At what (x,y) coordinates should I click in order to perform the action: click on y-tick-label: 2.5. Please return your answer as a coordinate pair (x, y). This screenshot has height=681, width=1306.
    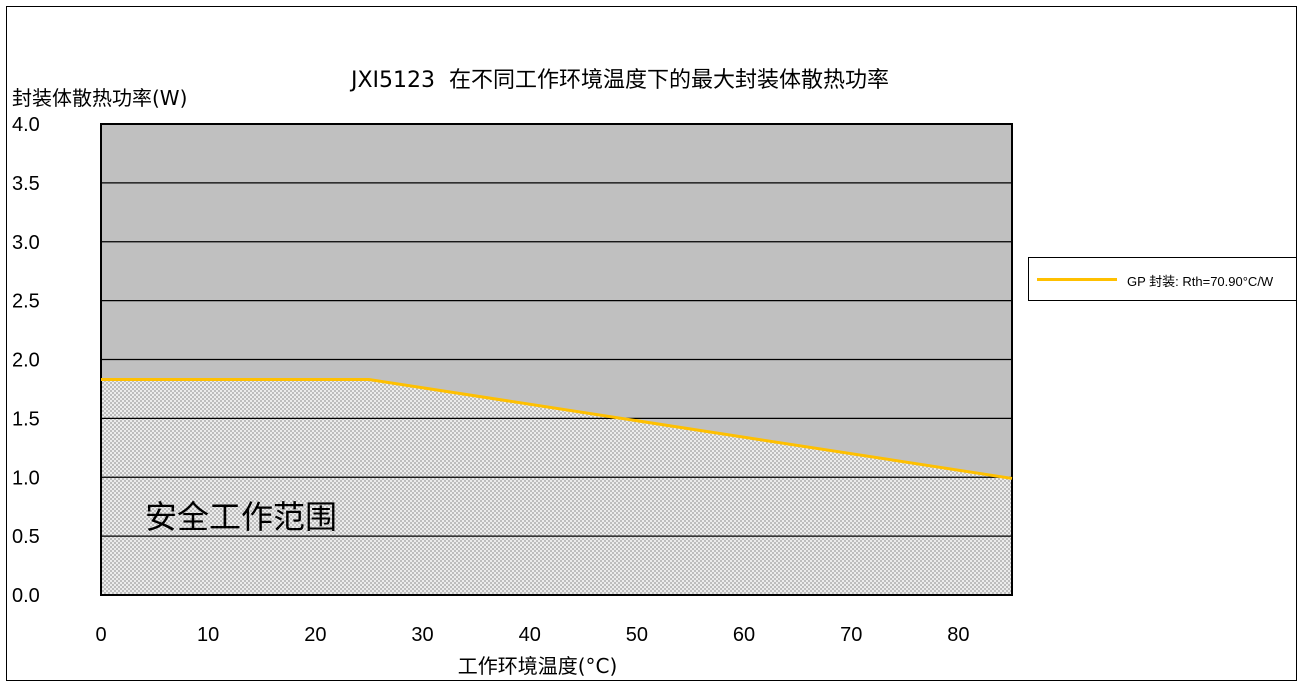
    Looking at the image, I should click on (26, 302).